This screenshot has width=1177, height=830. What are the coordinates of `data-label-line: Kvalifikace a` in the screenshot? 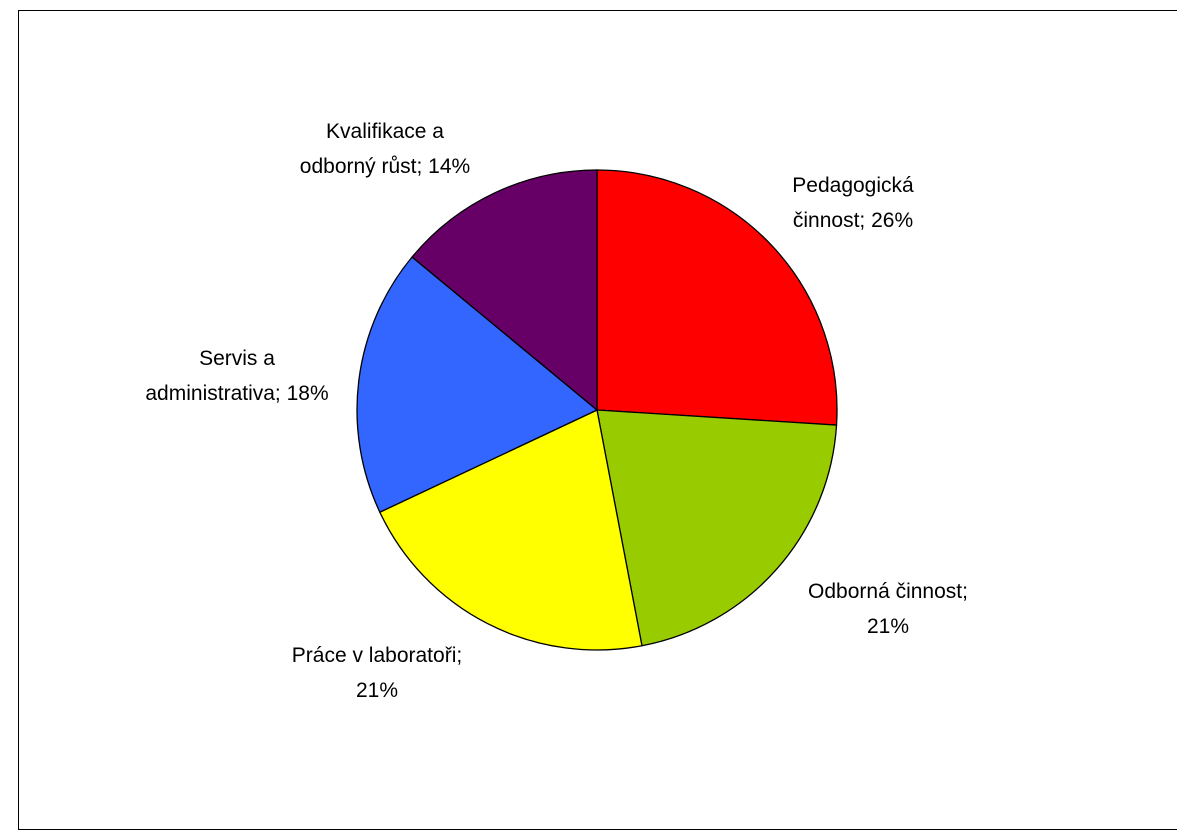 It's located at (385, 131).